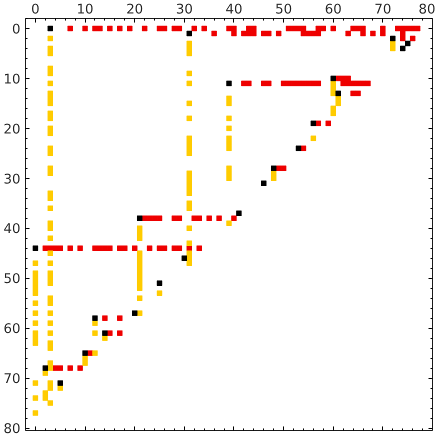 The image size is (435, 435). I want to click on y-tick-label: 10, so click(12, 80).